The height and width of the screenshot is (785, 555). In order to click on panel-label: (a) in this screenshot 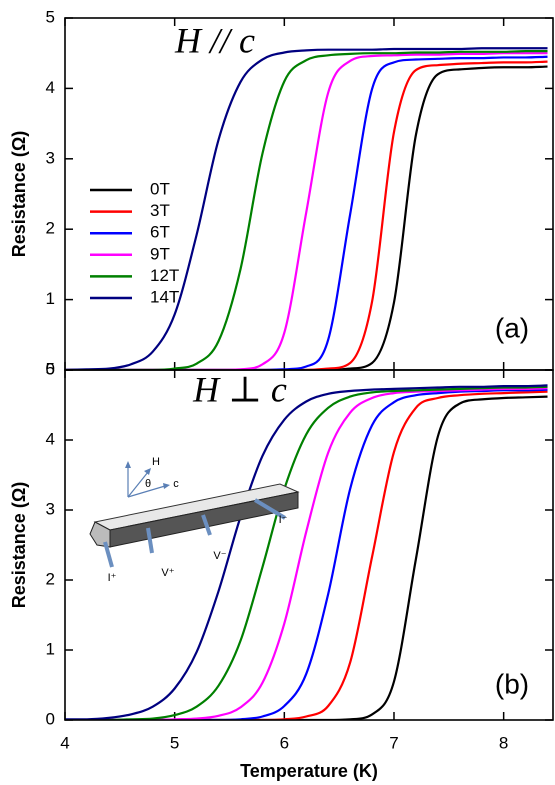, I will do `click(512, 327)`.